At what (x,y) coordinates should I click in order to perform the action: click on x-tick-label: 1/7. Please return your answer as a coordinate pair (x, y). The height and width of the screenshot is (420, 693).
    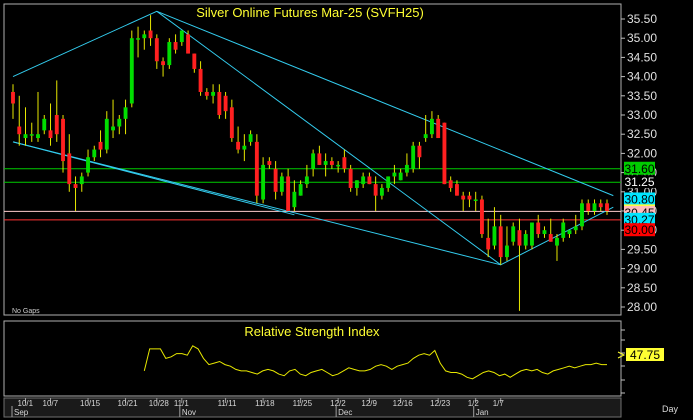
    Looking at the image, I should click on (499, 403).